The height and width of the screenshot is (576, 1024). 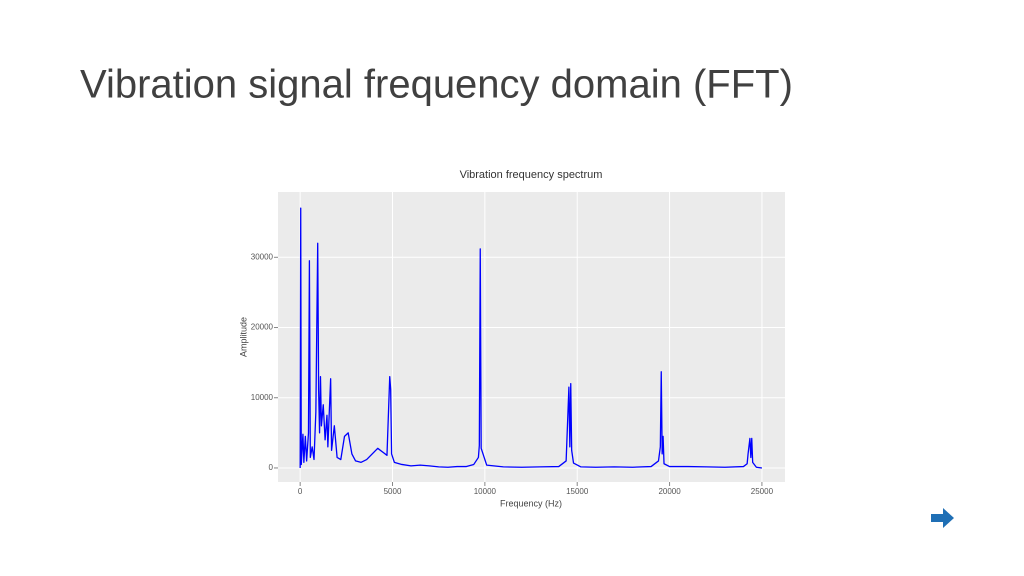 I want to click on y-tick-label: 20000, so click(x=262, y=327).